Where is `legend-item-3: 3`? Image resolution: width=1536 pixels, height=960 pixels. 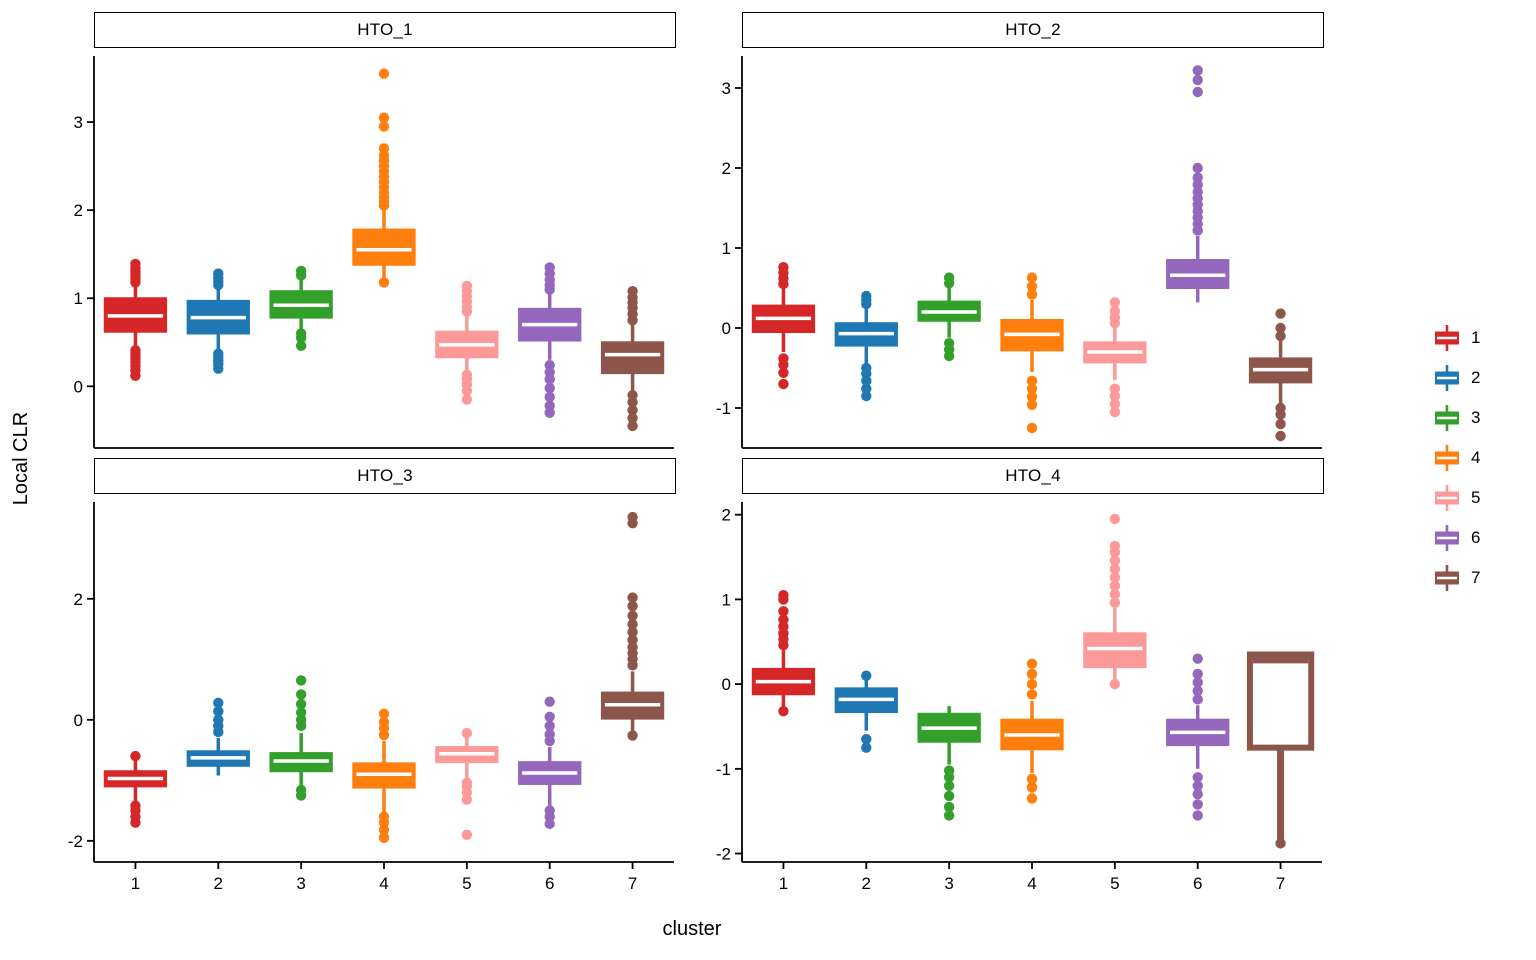 legend-item-3: 3 is located at coordinates (1484, 418).